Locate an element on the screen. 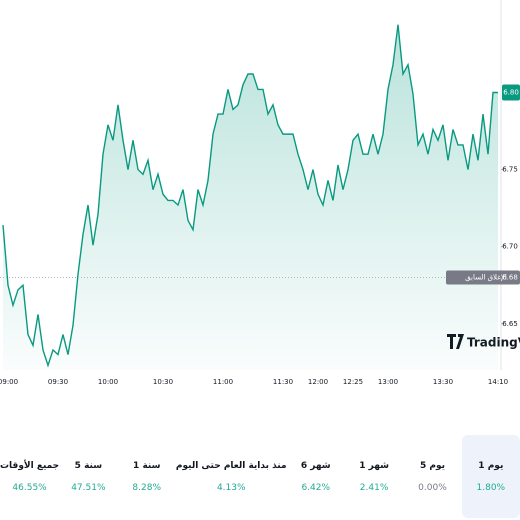  x-tick-label: 13:00 is located at coordinates (388, 382).